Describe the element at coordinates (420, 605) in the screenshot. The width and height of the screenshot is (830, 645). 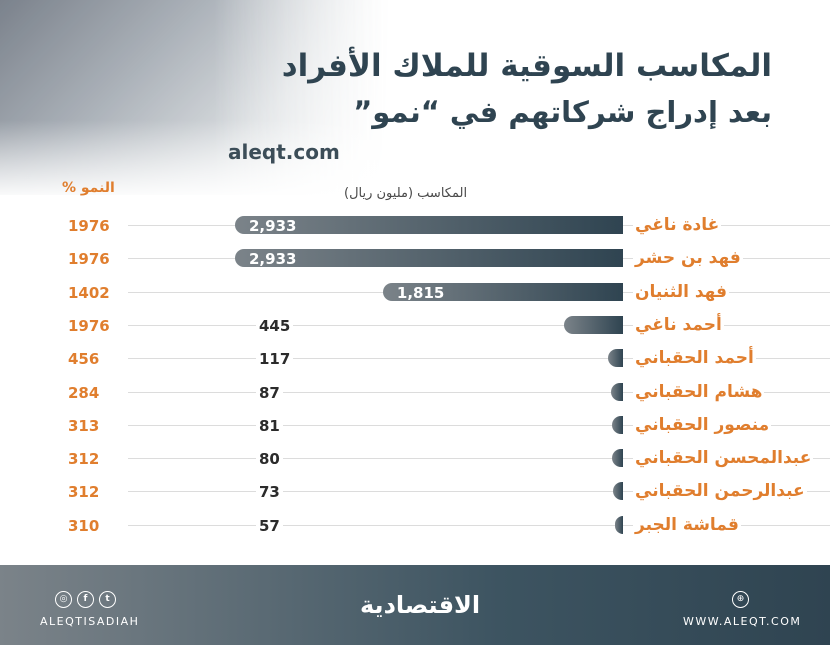
I see `brand-logo: الاقتصادية` at that location.